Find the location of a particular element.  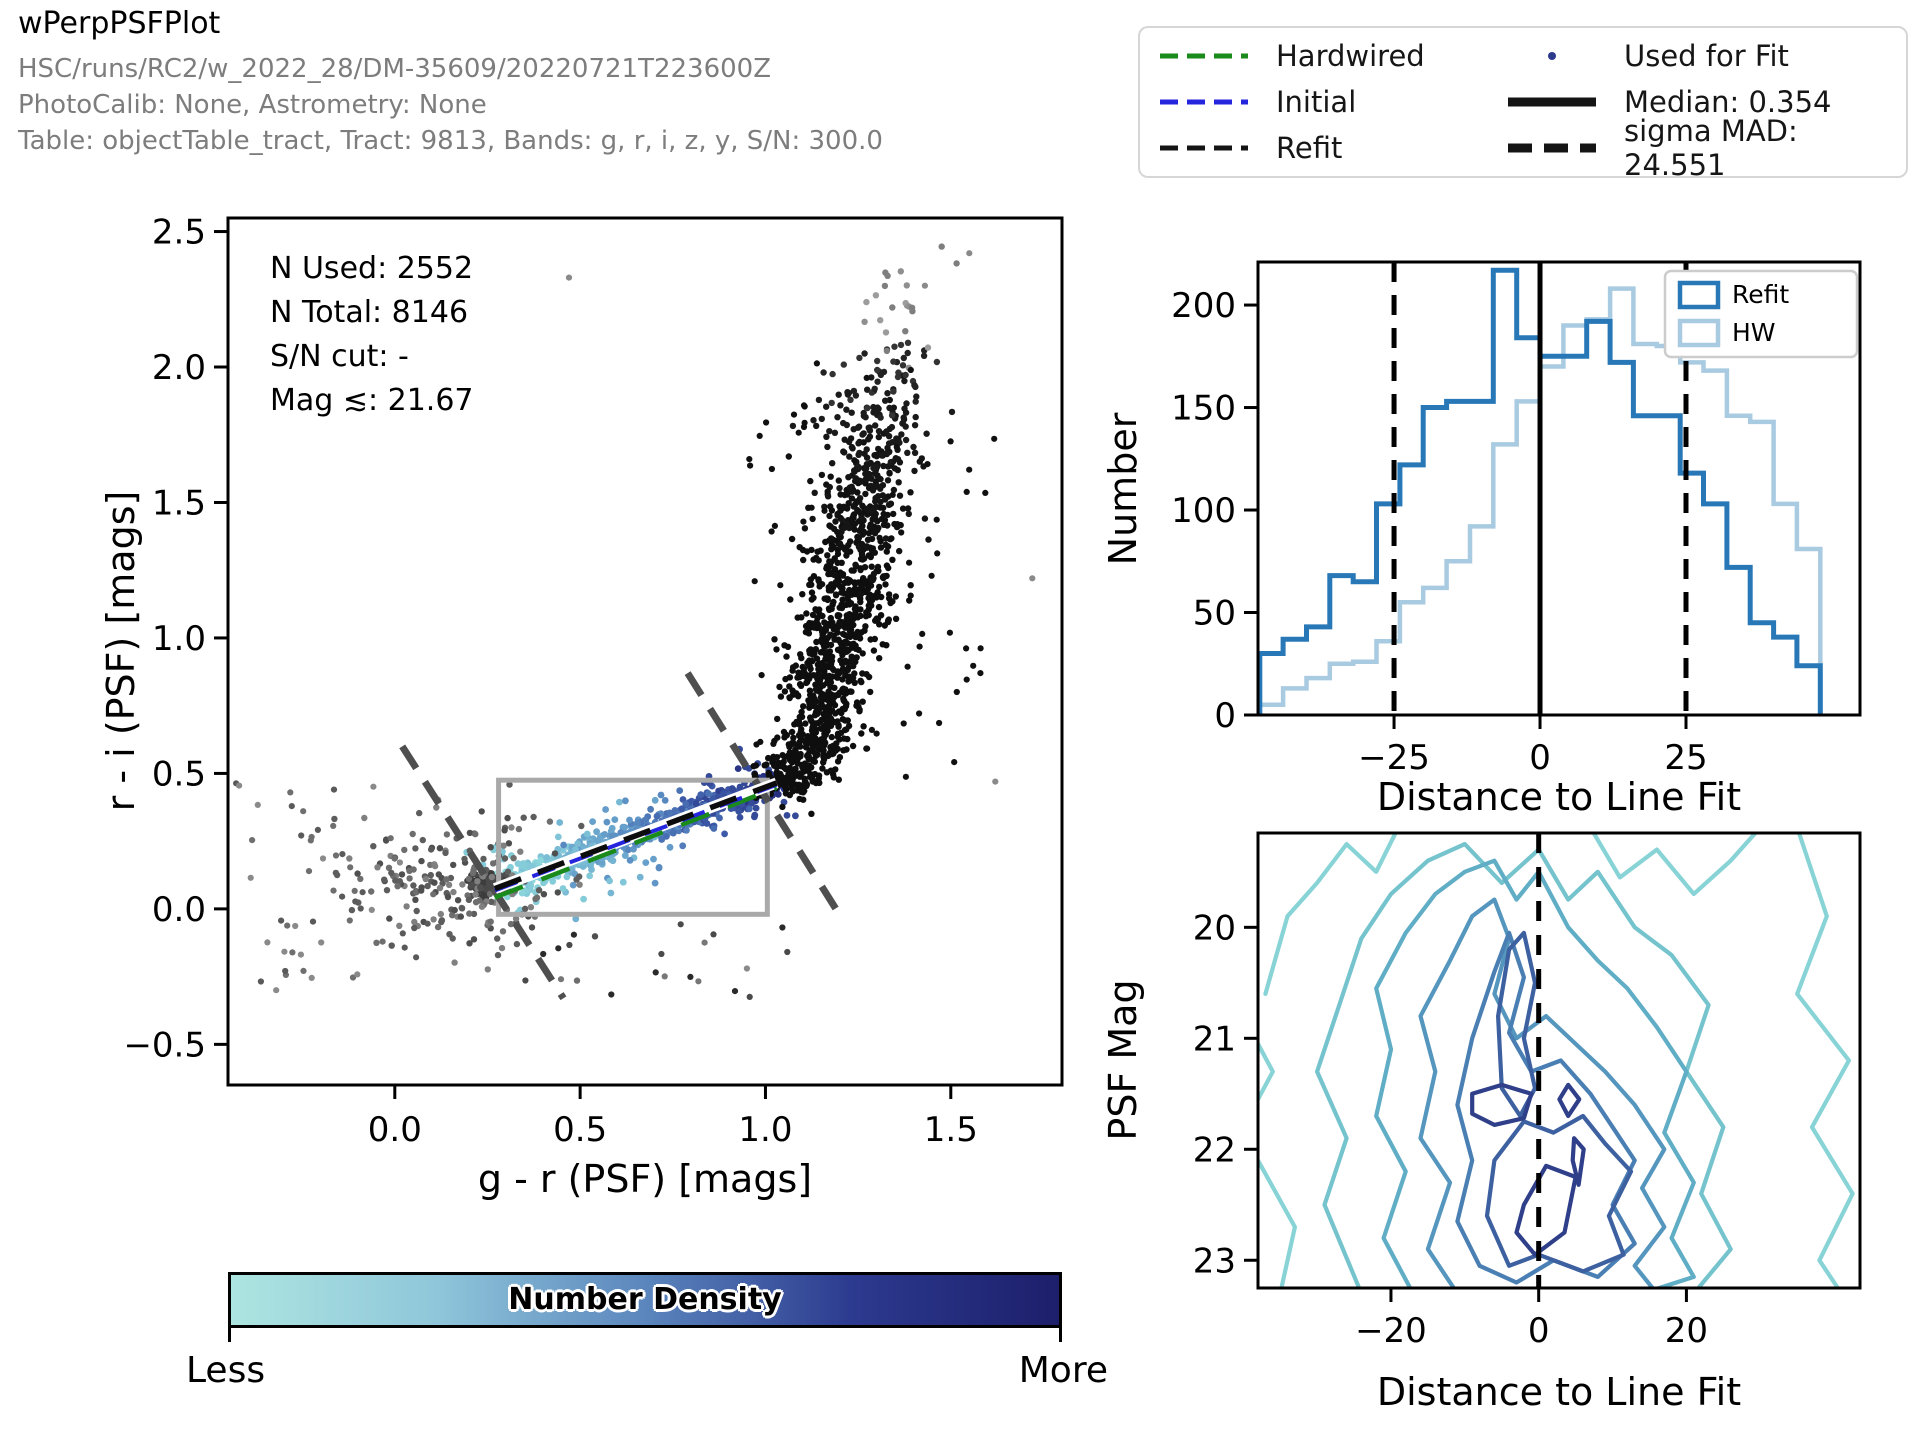

svg-text: −25 is located at coordinates (1394, 758).